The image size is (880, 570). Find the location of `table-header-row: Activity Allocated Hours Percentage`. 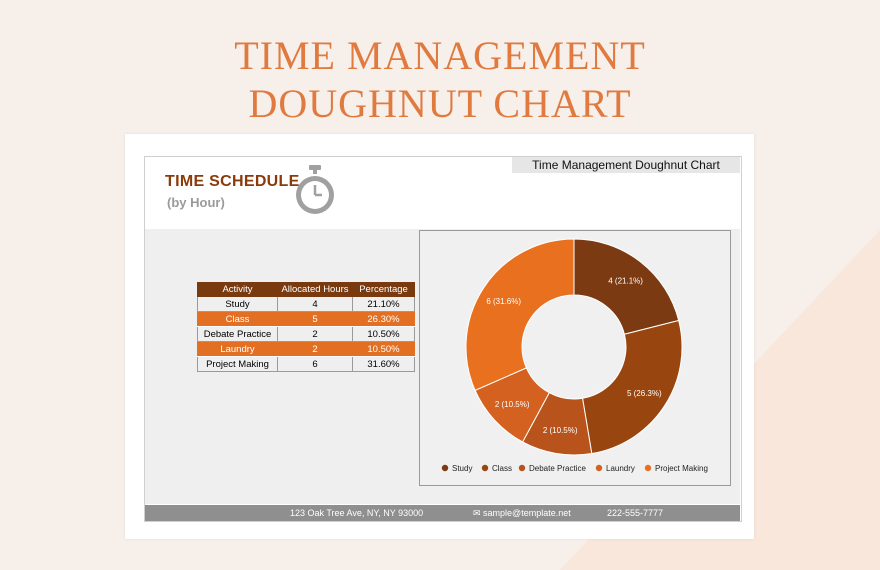

table-header-row: Activity Allocated Hours Percentage is located at coordinates (306, 289).